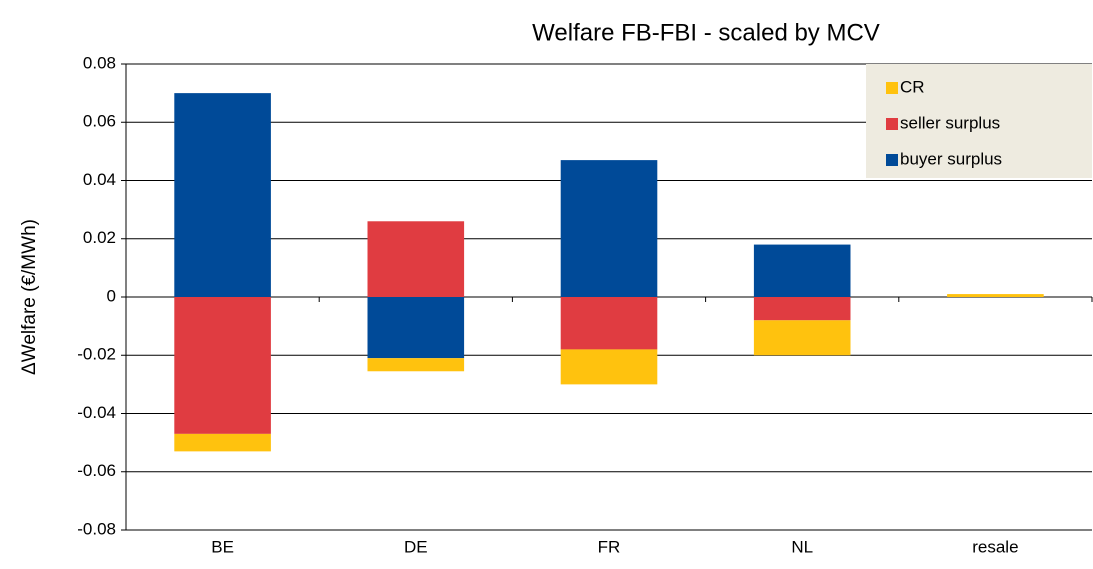 The image size is (1093, 569). I want to click on x-tick-label: DE, so click(416, 546).